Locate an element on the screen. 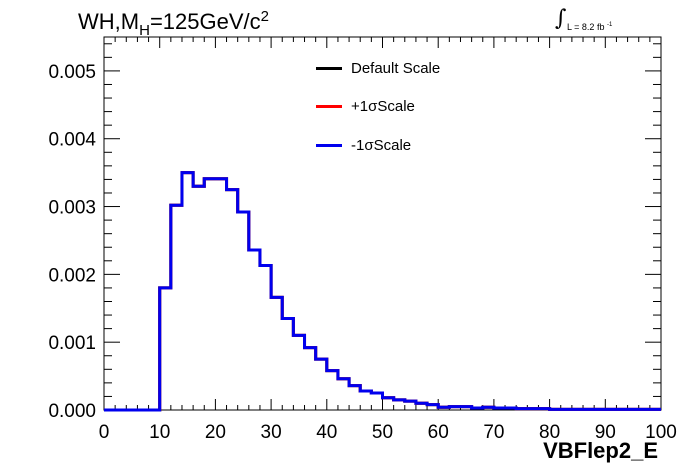 The height and width of the screenshot is (472, 696). x-axis-label: VBFlep2_E is located at coordinates (600, 450).